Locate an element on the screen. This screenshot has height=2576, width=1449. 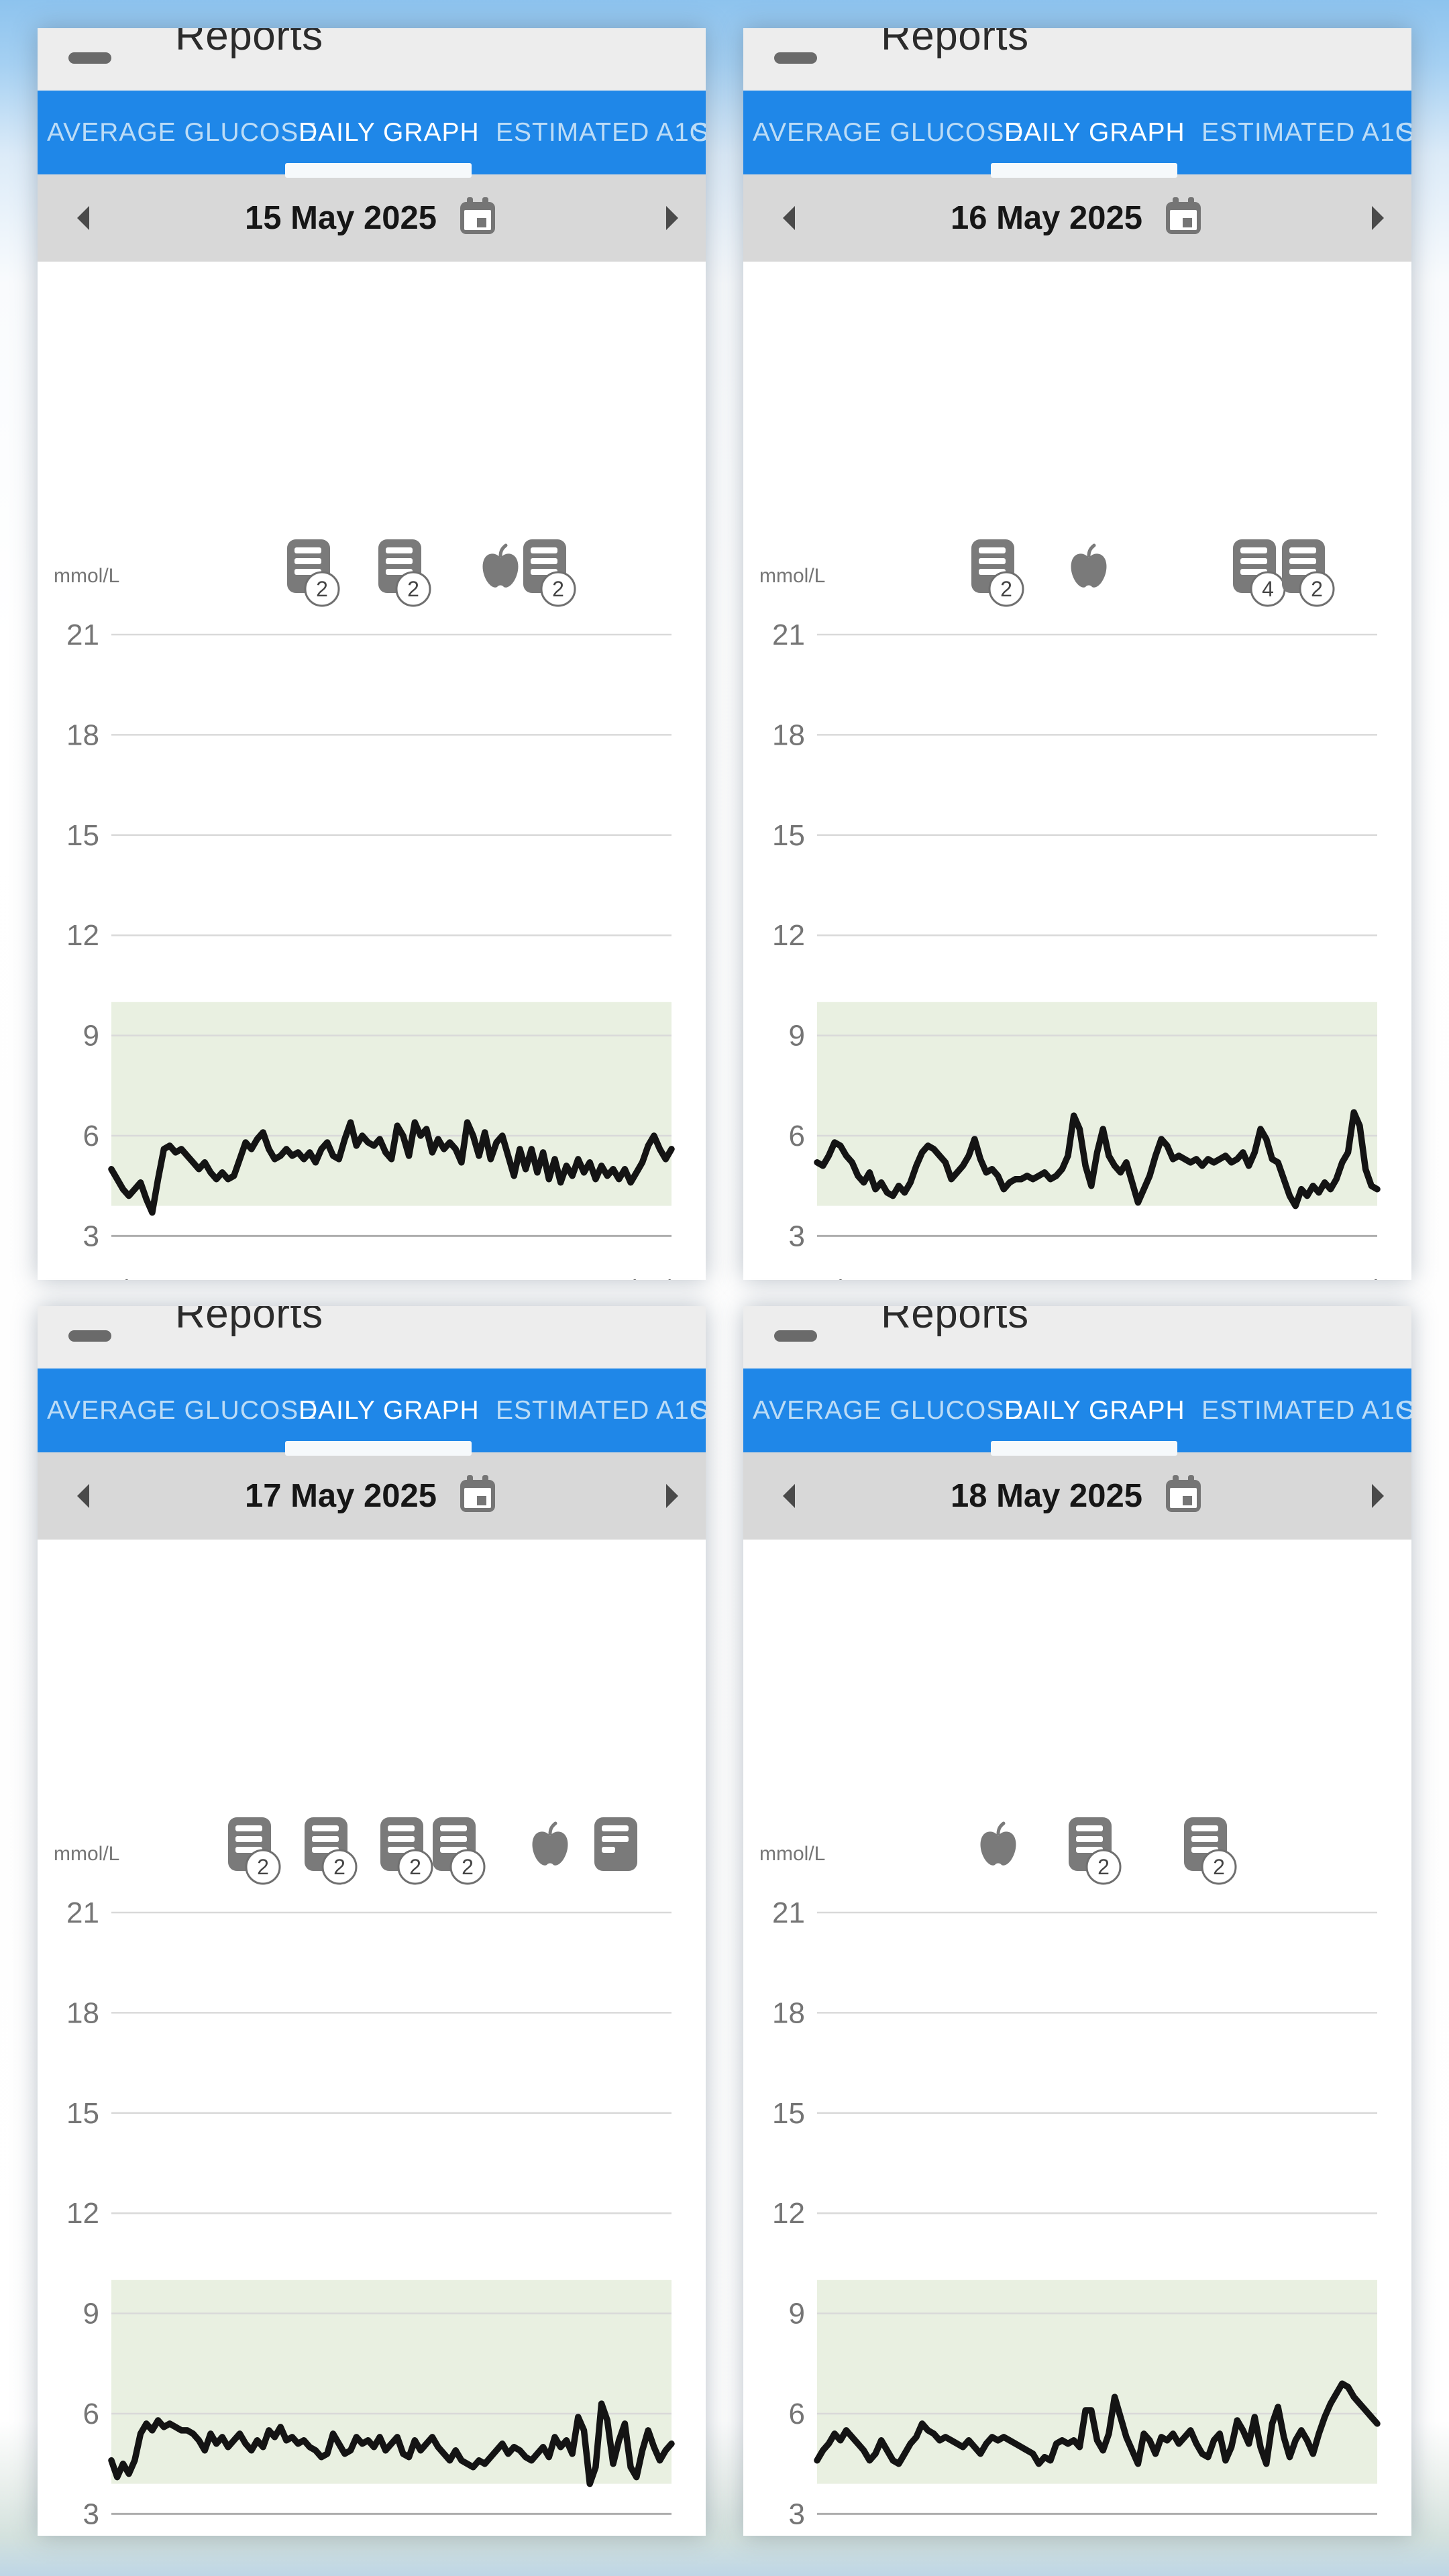
date-navigation-bar: 17 May 2025 is located at coordinates (372, 1496).